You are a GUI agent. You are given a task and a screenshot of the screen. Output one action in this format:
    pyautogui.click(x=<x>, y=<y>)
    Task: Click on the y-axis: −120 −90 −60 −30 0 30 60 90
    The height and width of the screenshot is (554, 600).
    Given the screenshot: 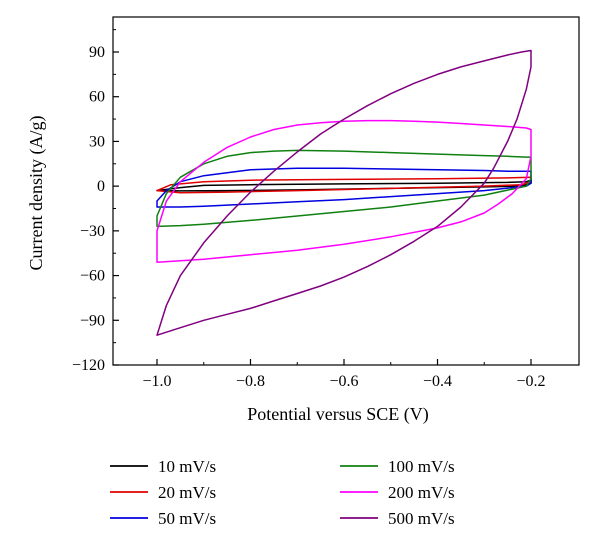 What is the action you would take?
    pyautogui.click(x=95, y=201)
    